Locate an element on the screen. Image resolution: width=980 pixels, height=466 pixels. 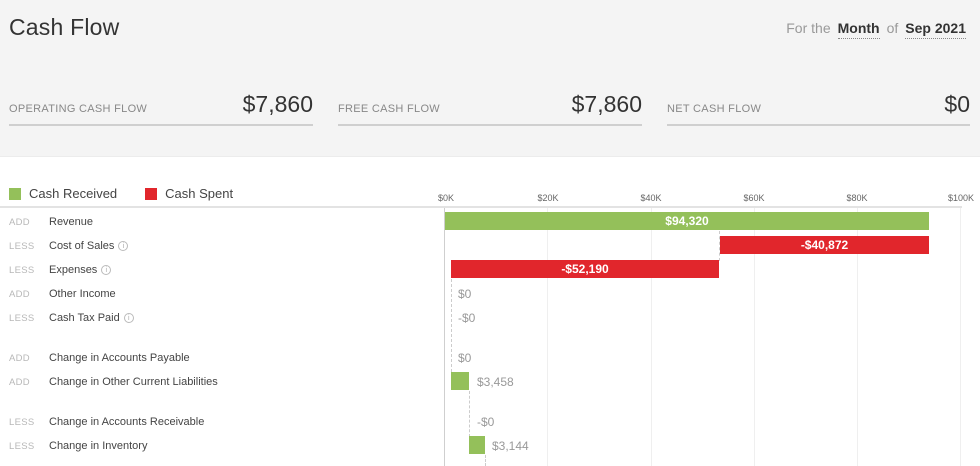
bar-expenses: -$52,190 is located at coordinates (585, 269).